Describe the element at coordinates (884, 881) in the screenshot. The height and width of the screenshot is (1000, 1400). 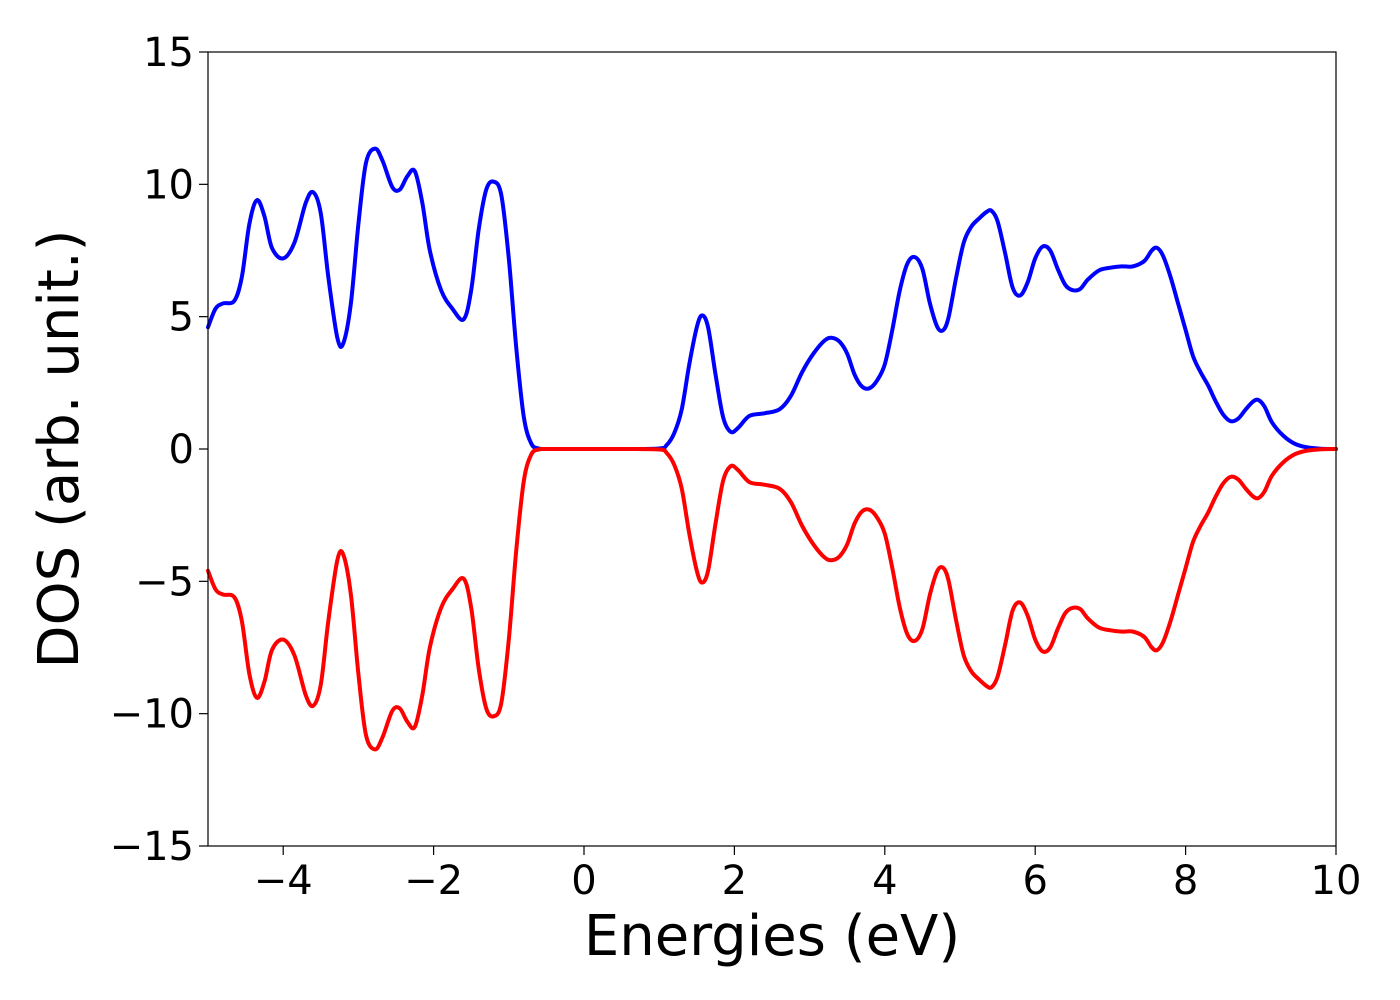
I see `x-tick-label: 4` at that location.